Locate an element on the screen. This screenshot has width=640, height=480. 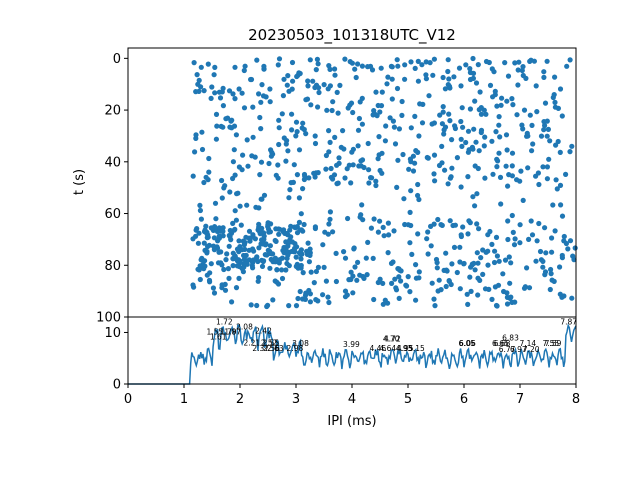
histogram-x-tick-label: 0 is located at coordinates (128, 399).